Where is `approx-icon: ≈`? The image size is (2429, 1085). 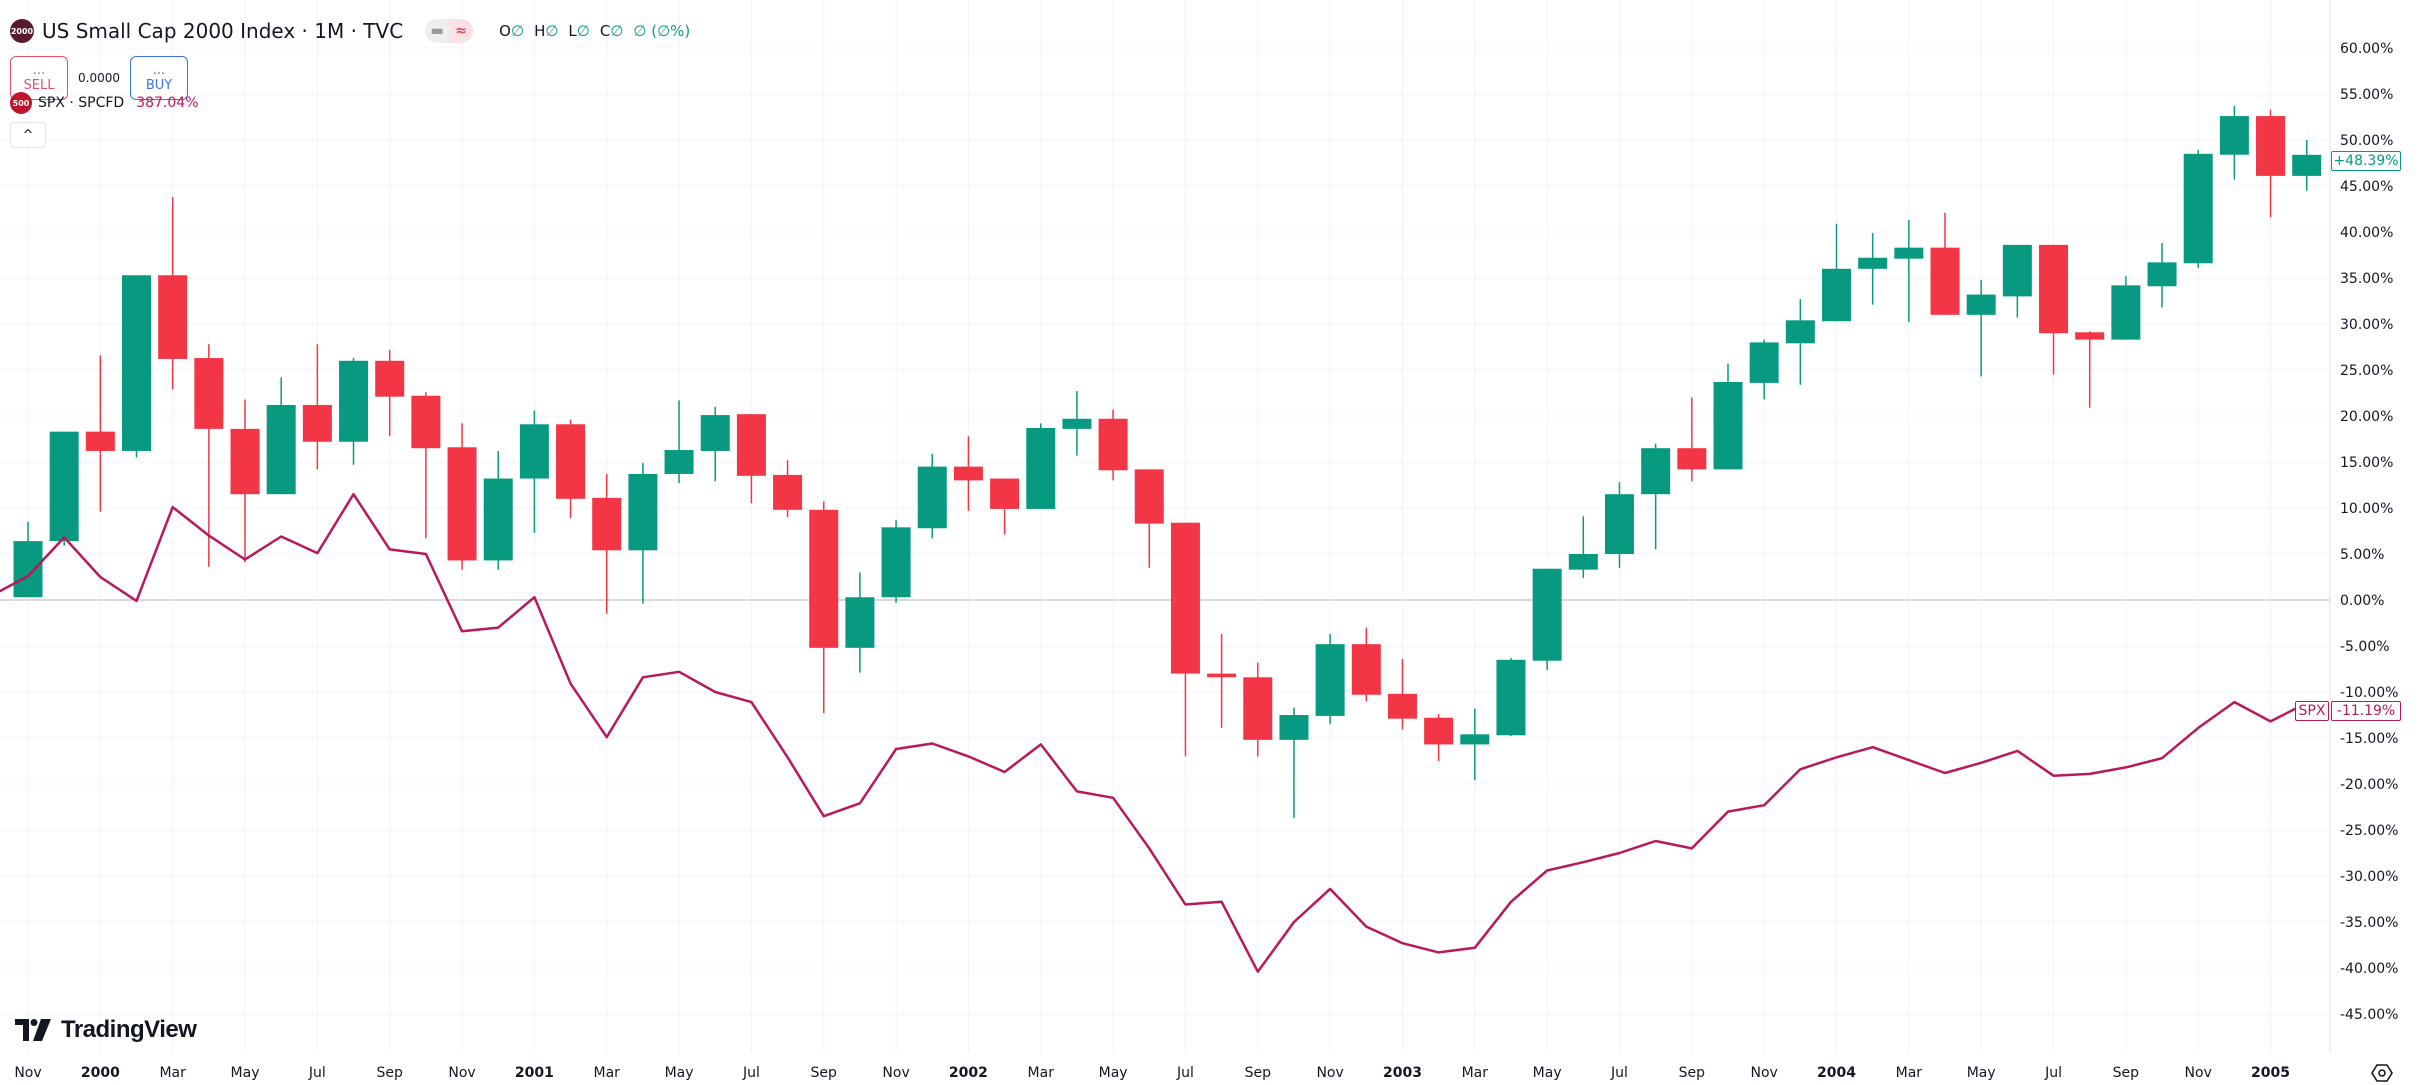
approx-icon: ≈ is located at coordinates (461, 31).